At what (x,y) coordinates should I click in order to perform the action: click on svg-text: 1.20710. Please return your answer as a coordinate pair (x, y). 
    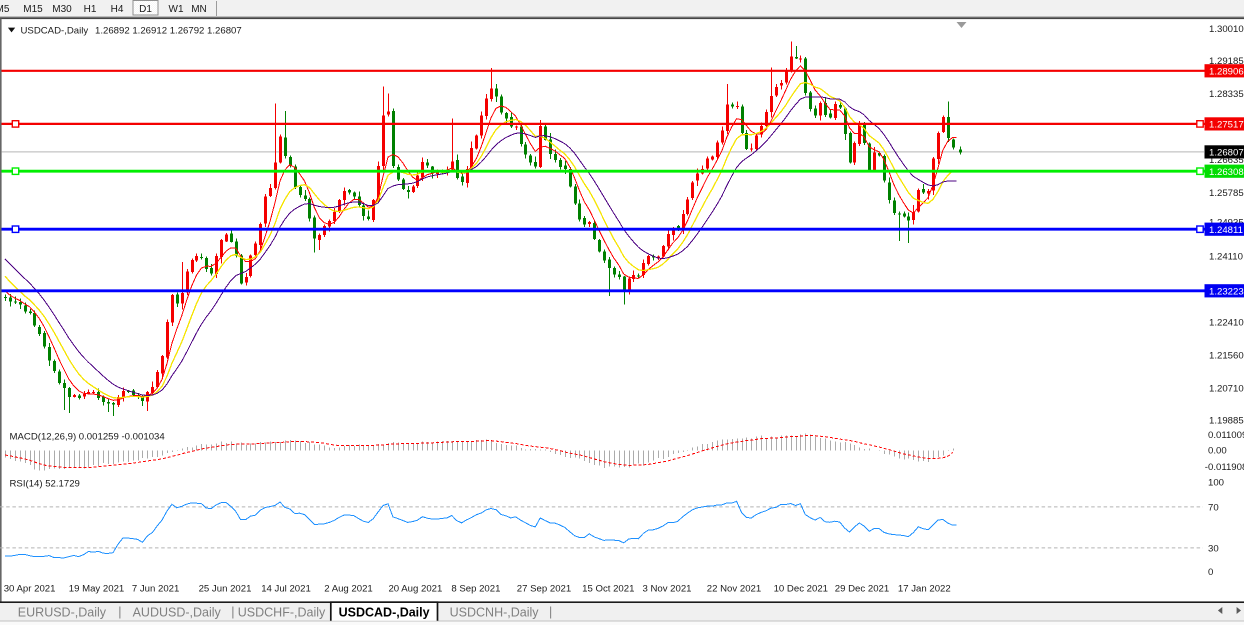
    Looking at the image, I should click on (1226, 388).